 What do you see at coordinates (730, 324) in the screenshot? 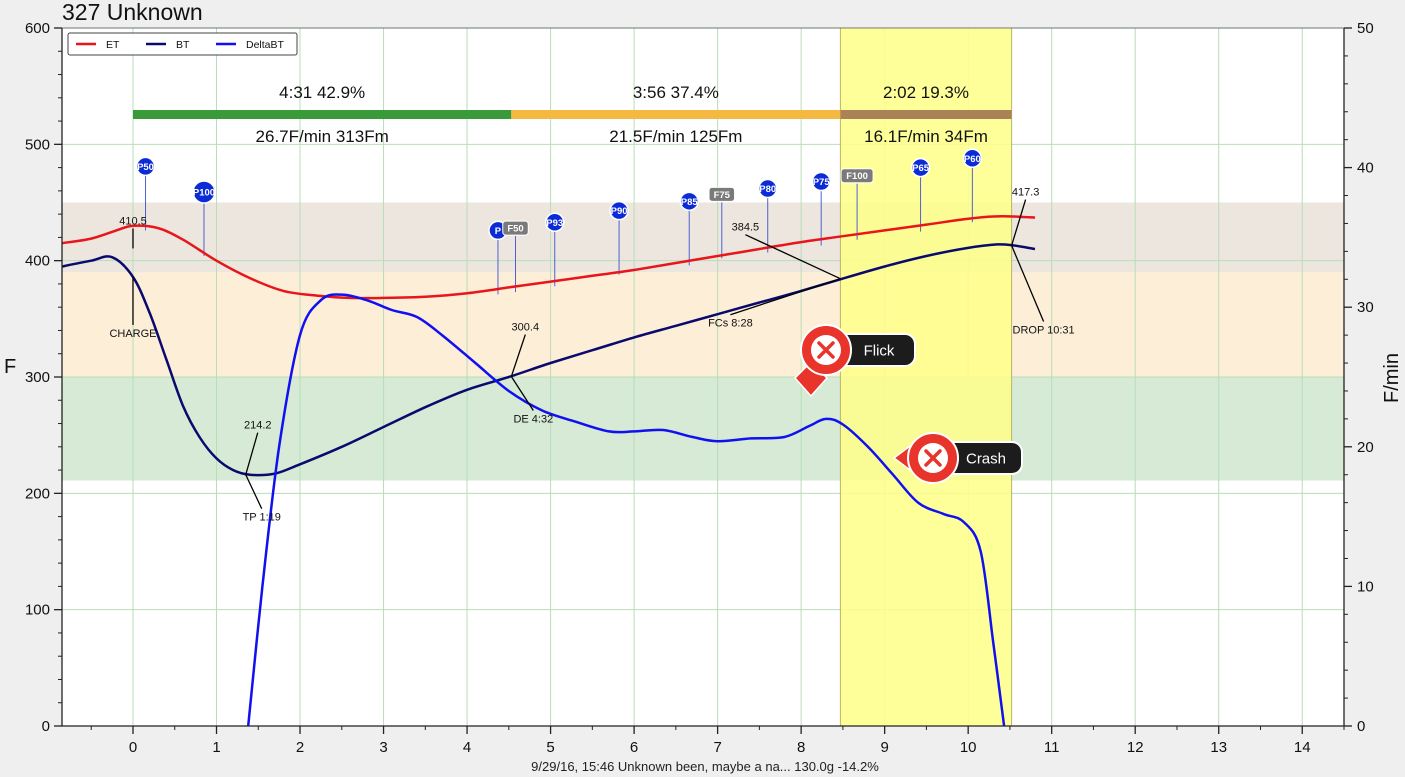
I see `annotation-label: FCs 8:28` at bounding box center [730, 324].